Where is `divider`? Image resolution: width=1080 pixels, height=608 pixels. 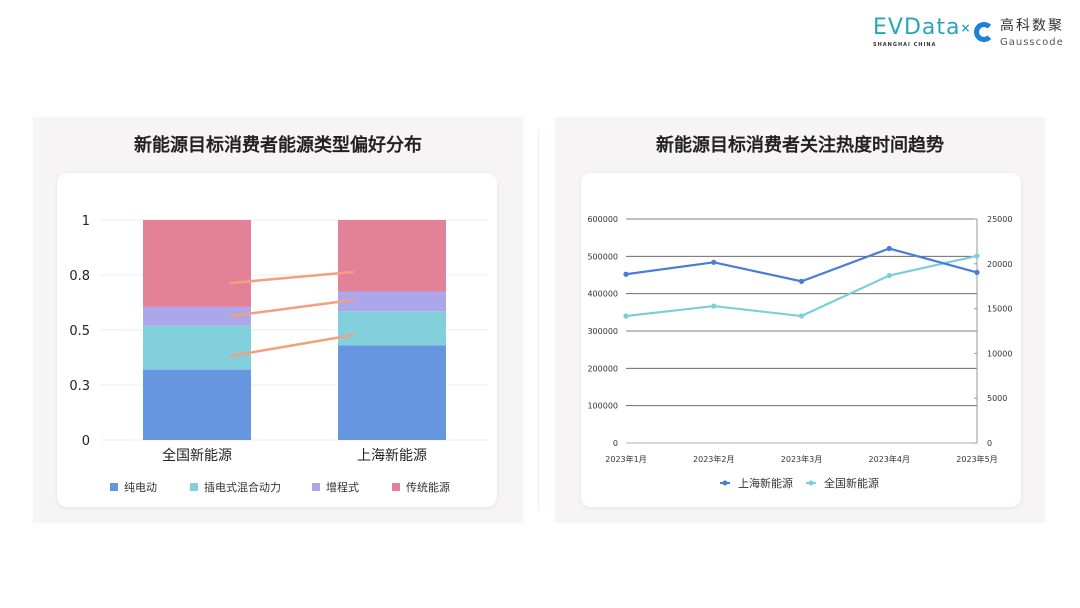
divider is located at coordinates (538, 320).